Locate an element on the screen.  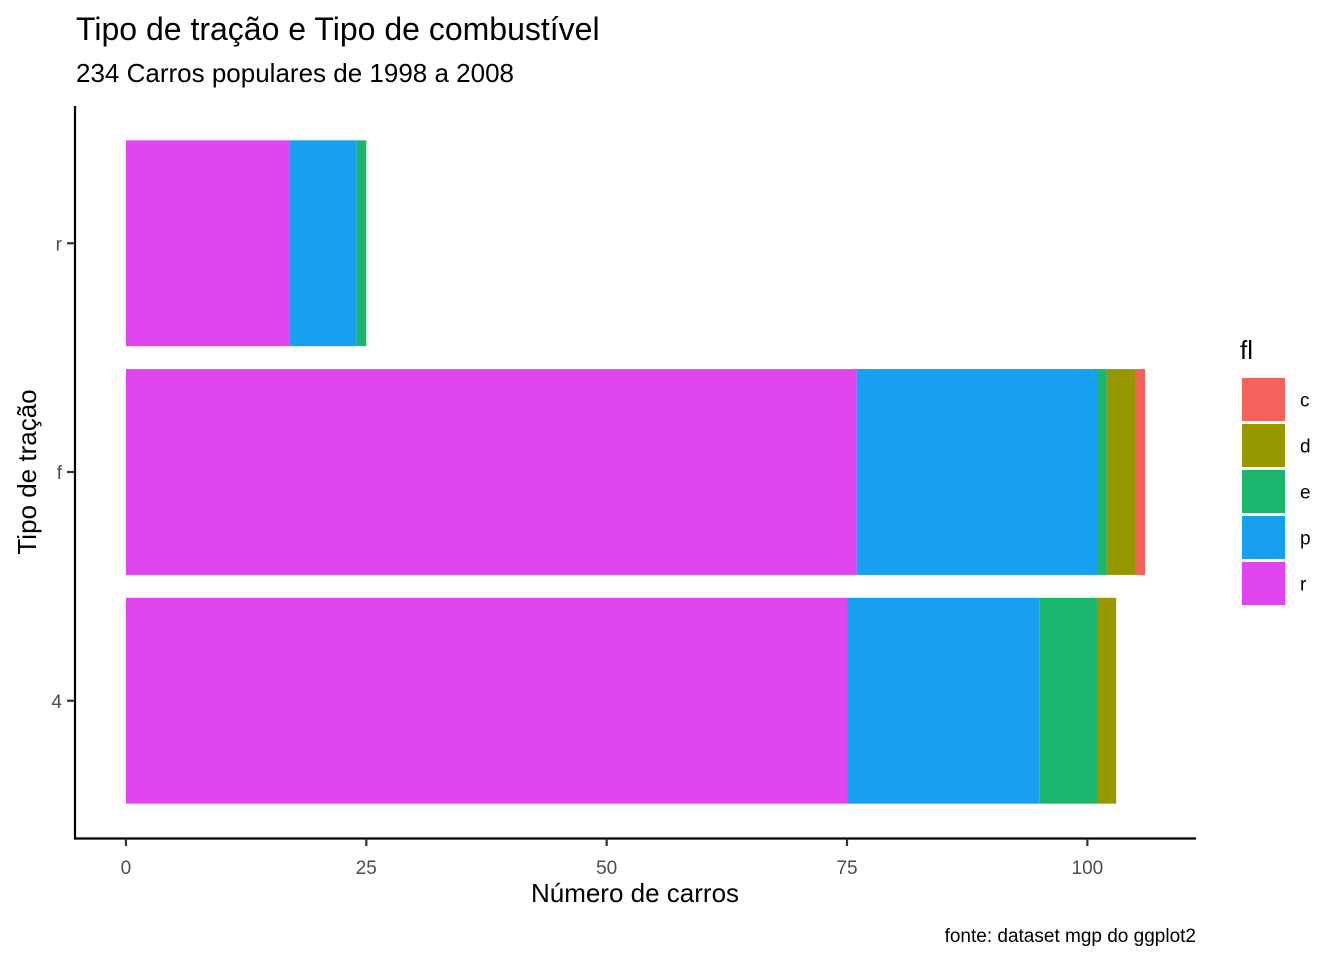
bar-f-r is located at coordinates (491, 472).